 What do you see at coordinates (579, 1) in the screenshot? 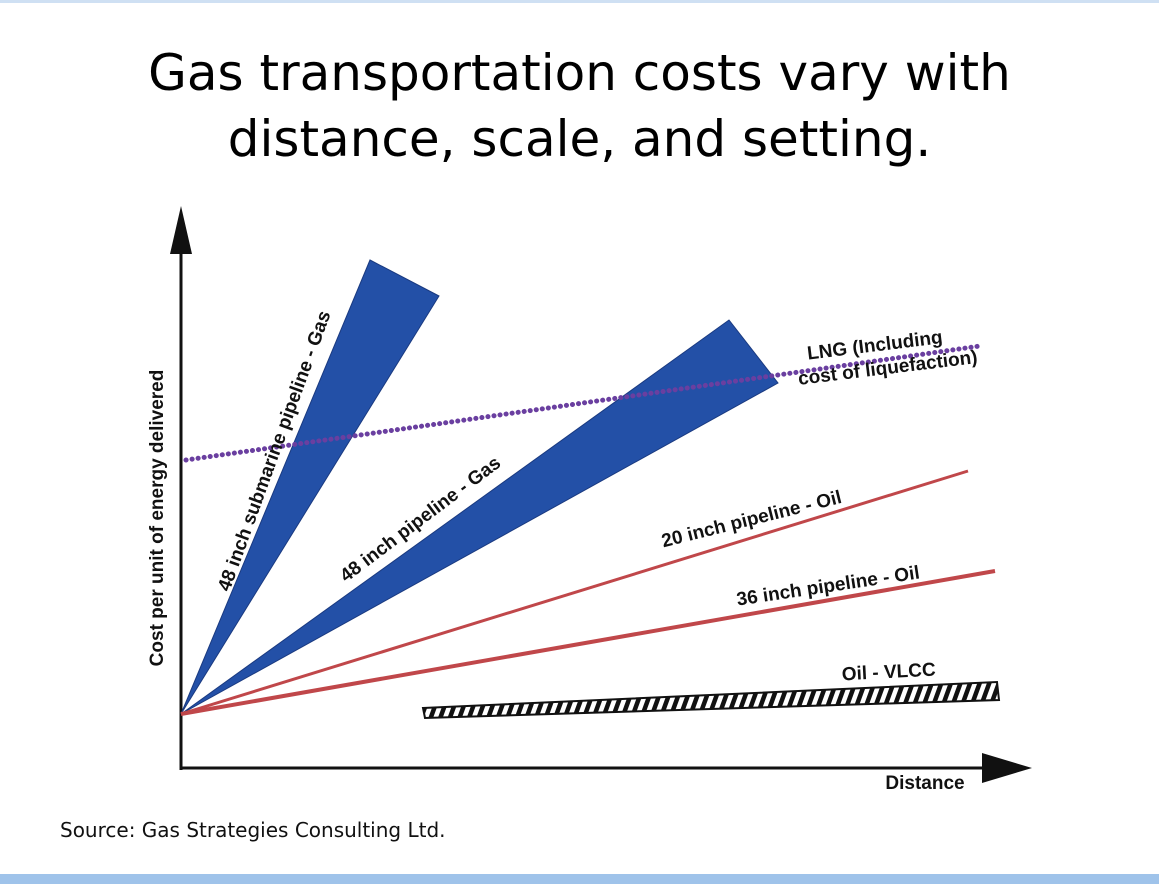
I see `top-border` at bounding box center [579, 1].